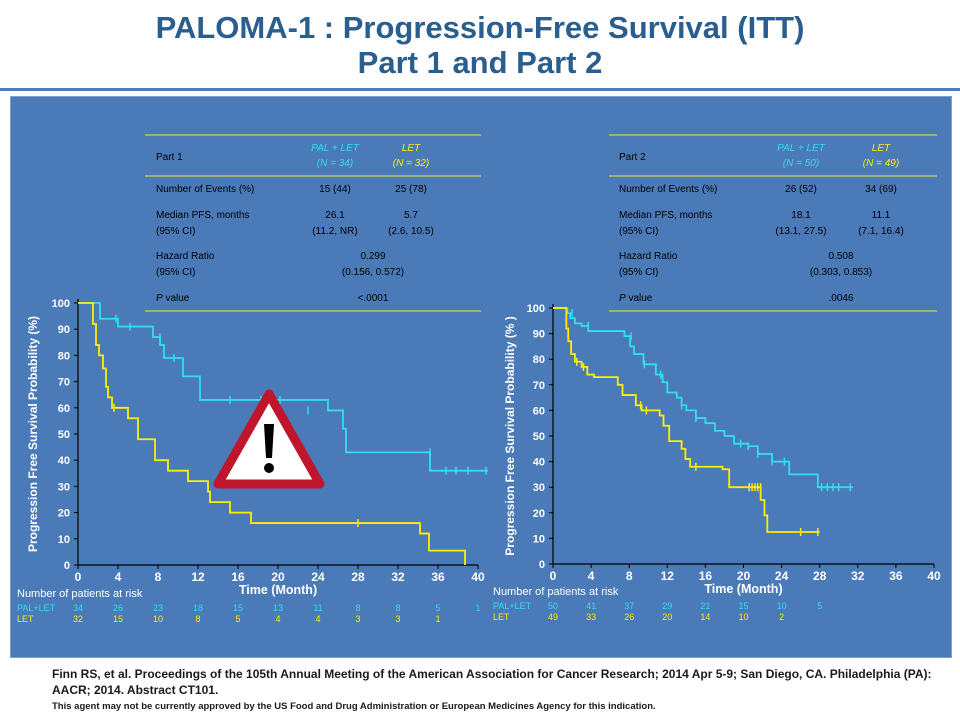 This screenshot has height=720, width=960. I want to click on at-risk-value: 50, so click(553, 606).